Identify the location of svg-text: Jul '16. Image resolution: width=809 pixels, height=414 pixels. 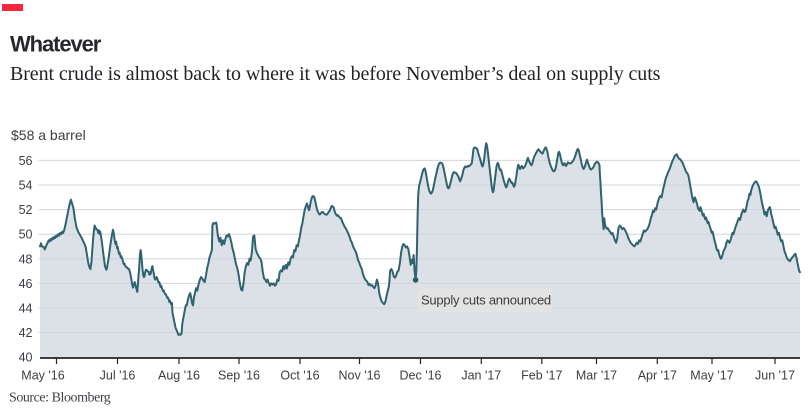
(118, 376).